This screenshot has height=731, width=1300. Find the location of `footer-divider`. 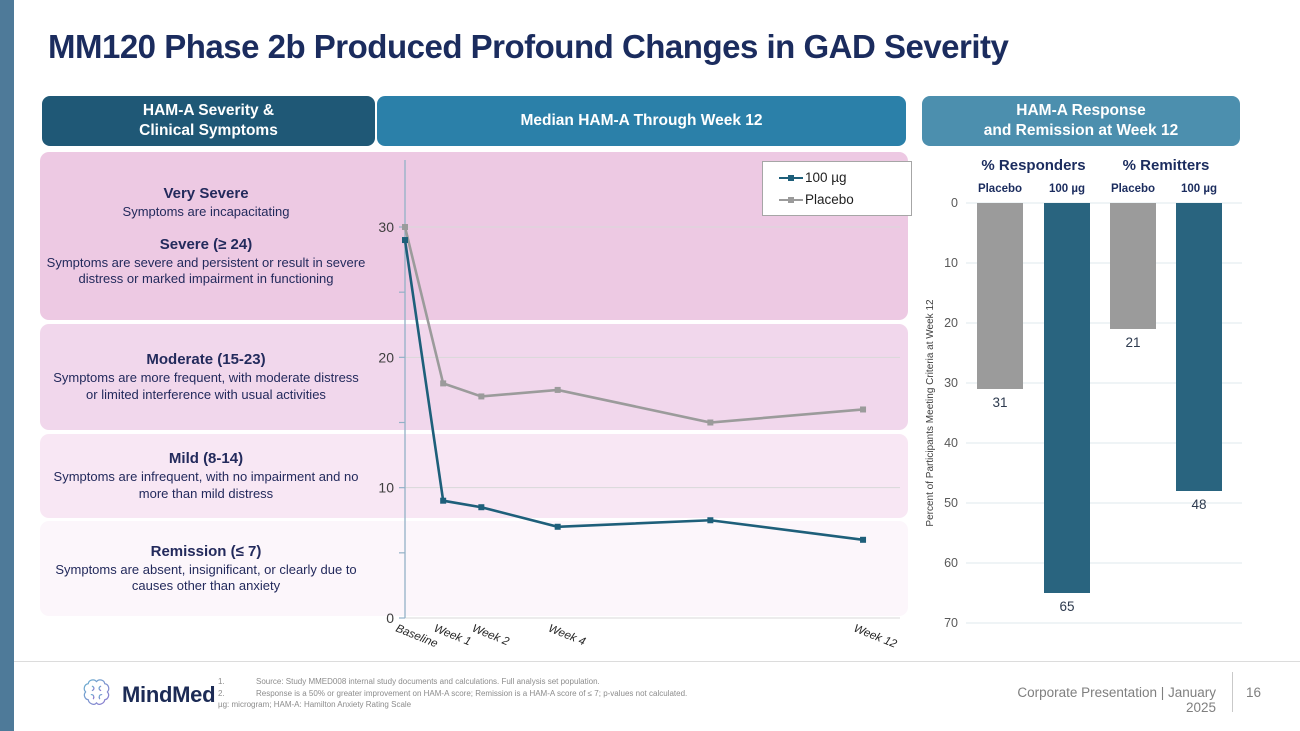

footer-divider is located at coordinates (657, 661).